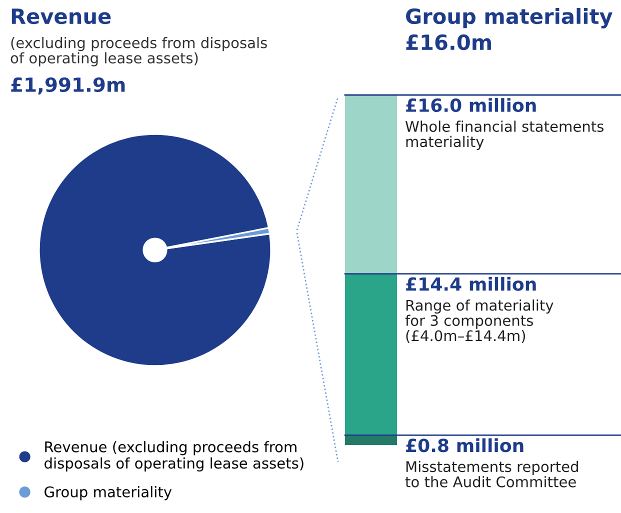 This screenshot has height=513, width=621. I want to click on text: £0.8 million, so click(465, 445).